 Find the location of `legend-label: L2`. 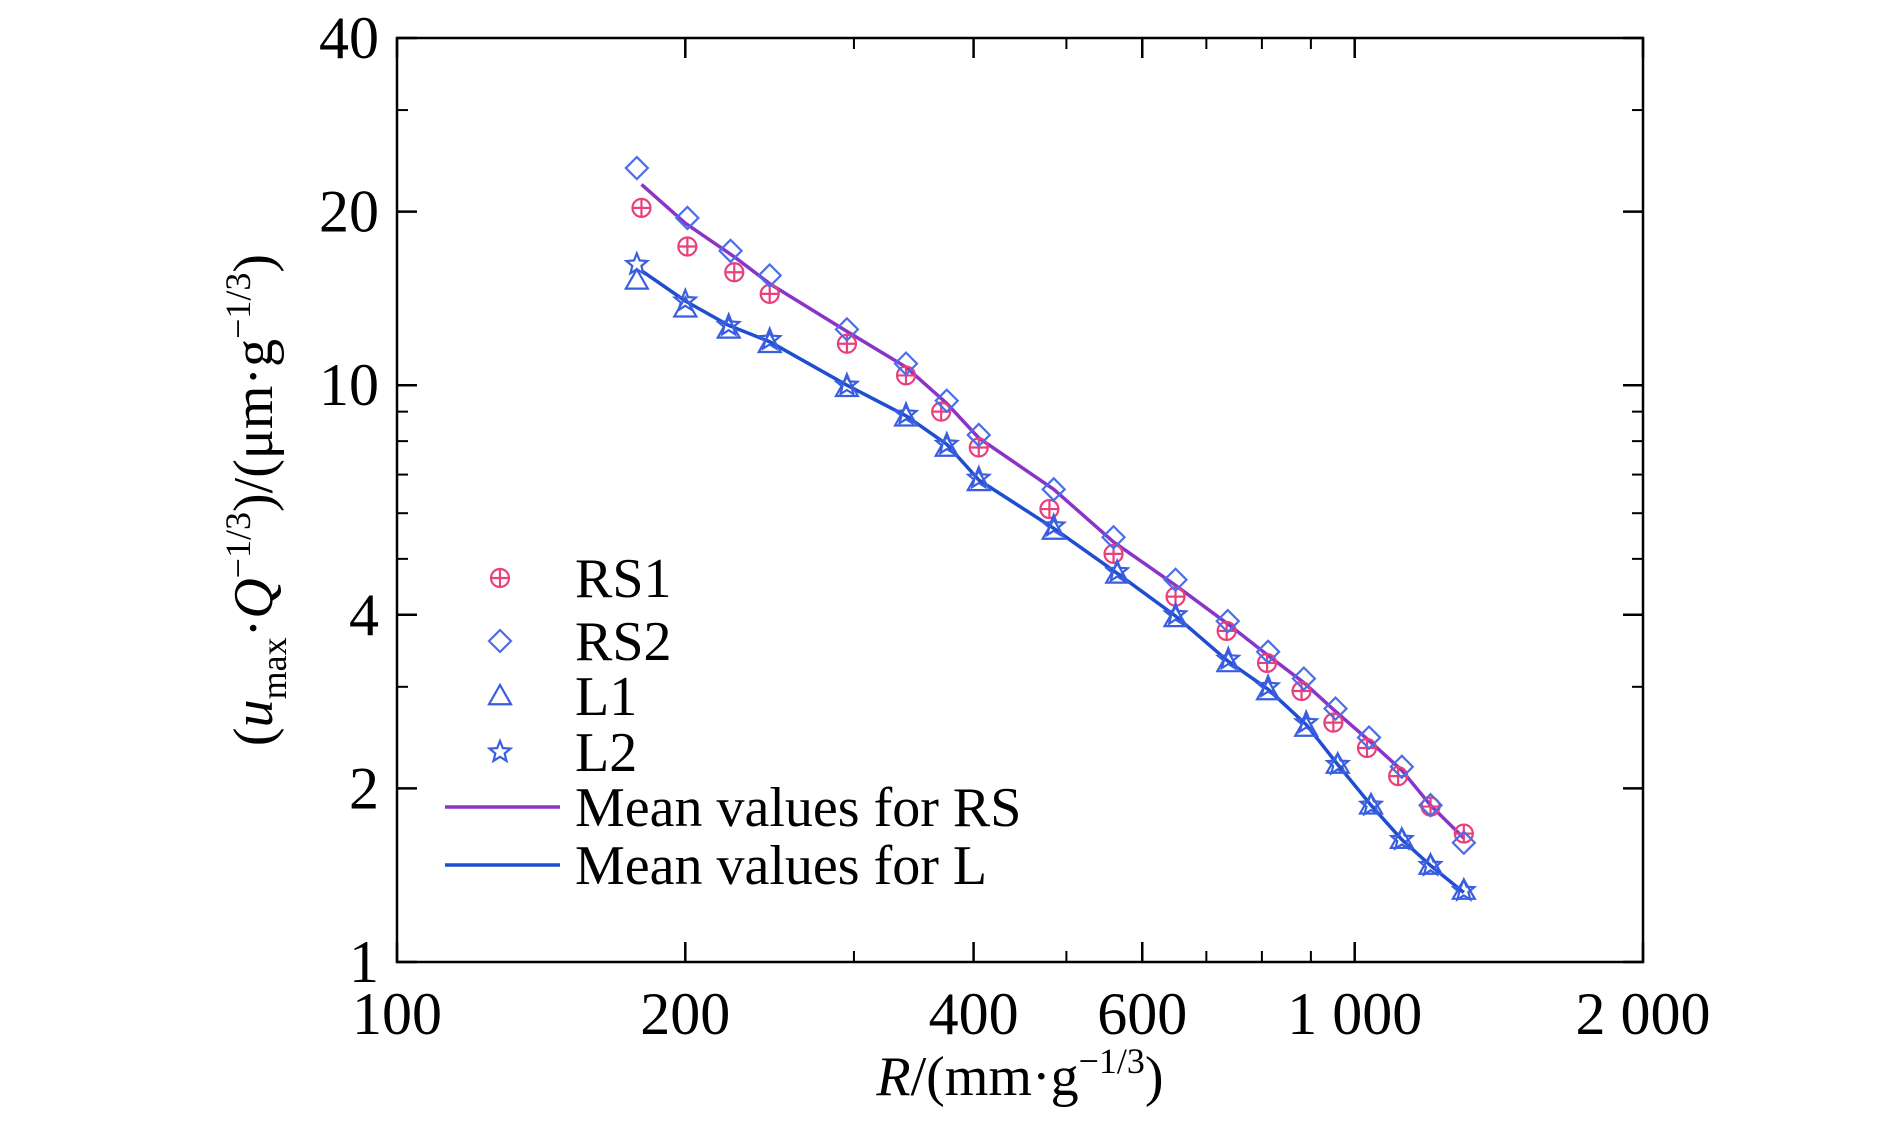

legend-label: L2 is located at coordinates (606, 753).